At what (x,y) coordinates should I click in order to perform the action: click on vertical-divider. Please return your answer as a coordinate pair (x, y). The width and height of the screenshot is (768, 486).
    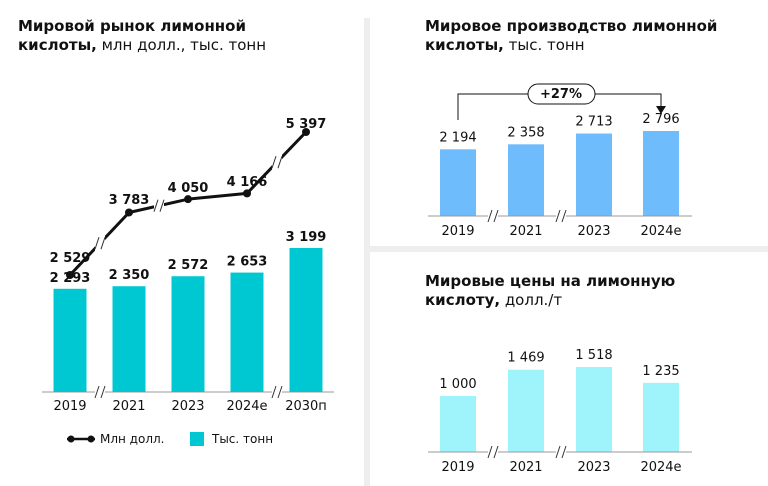
    Looking at the image, I should click on (367, 252).